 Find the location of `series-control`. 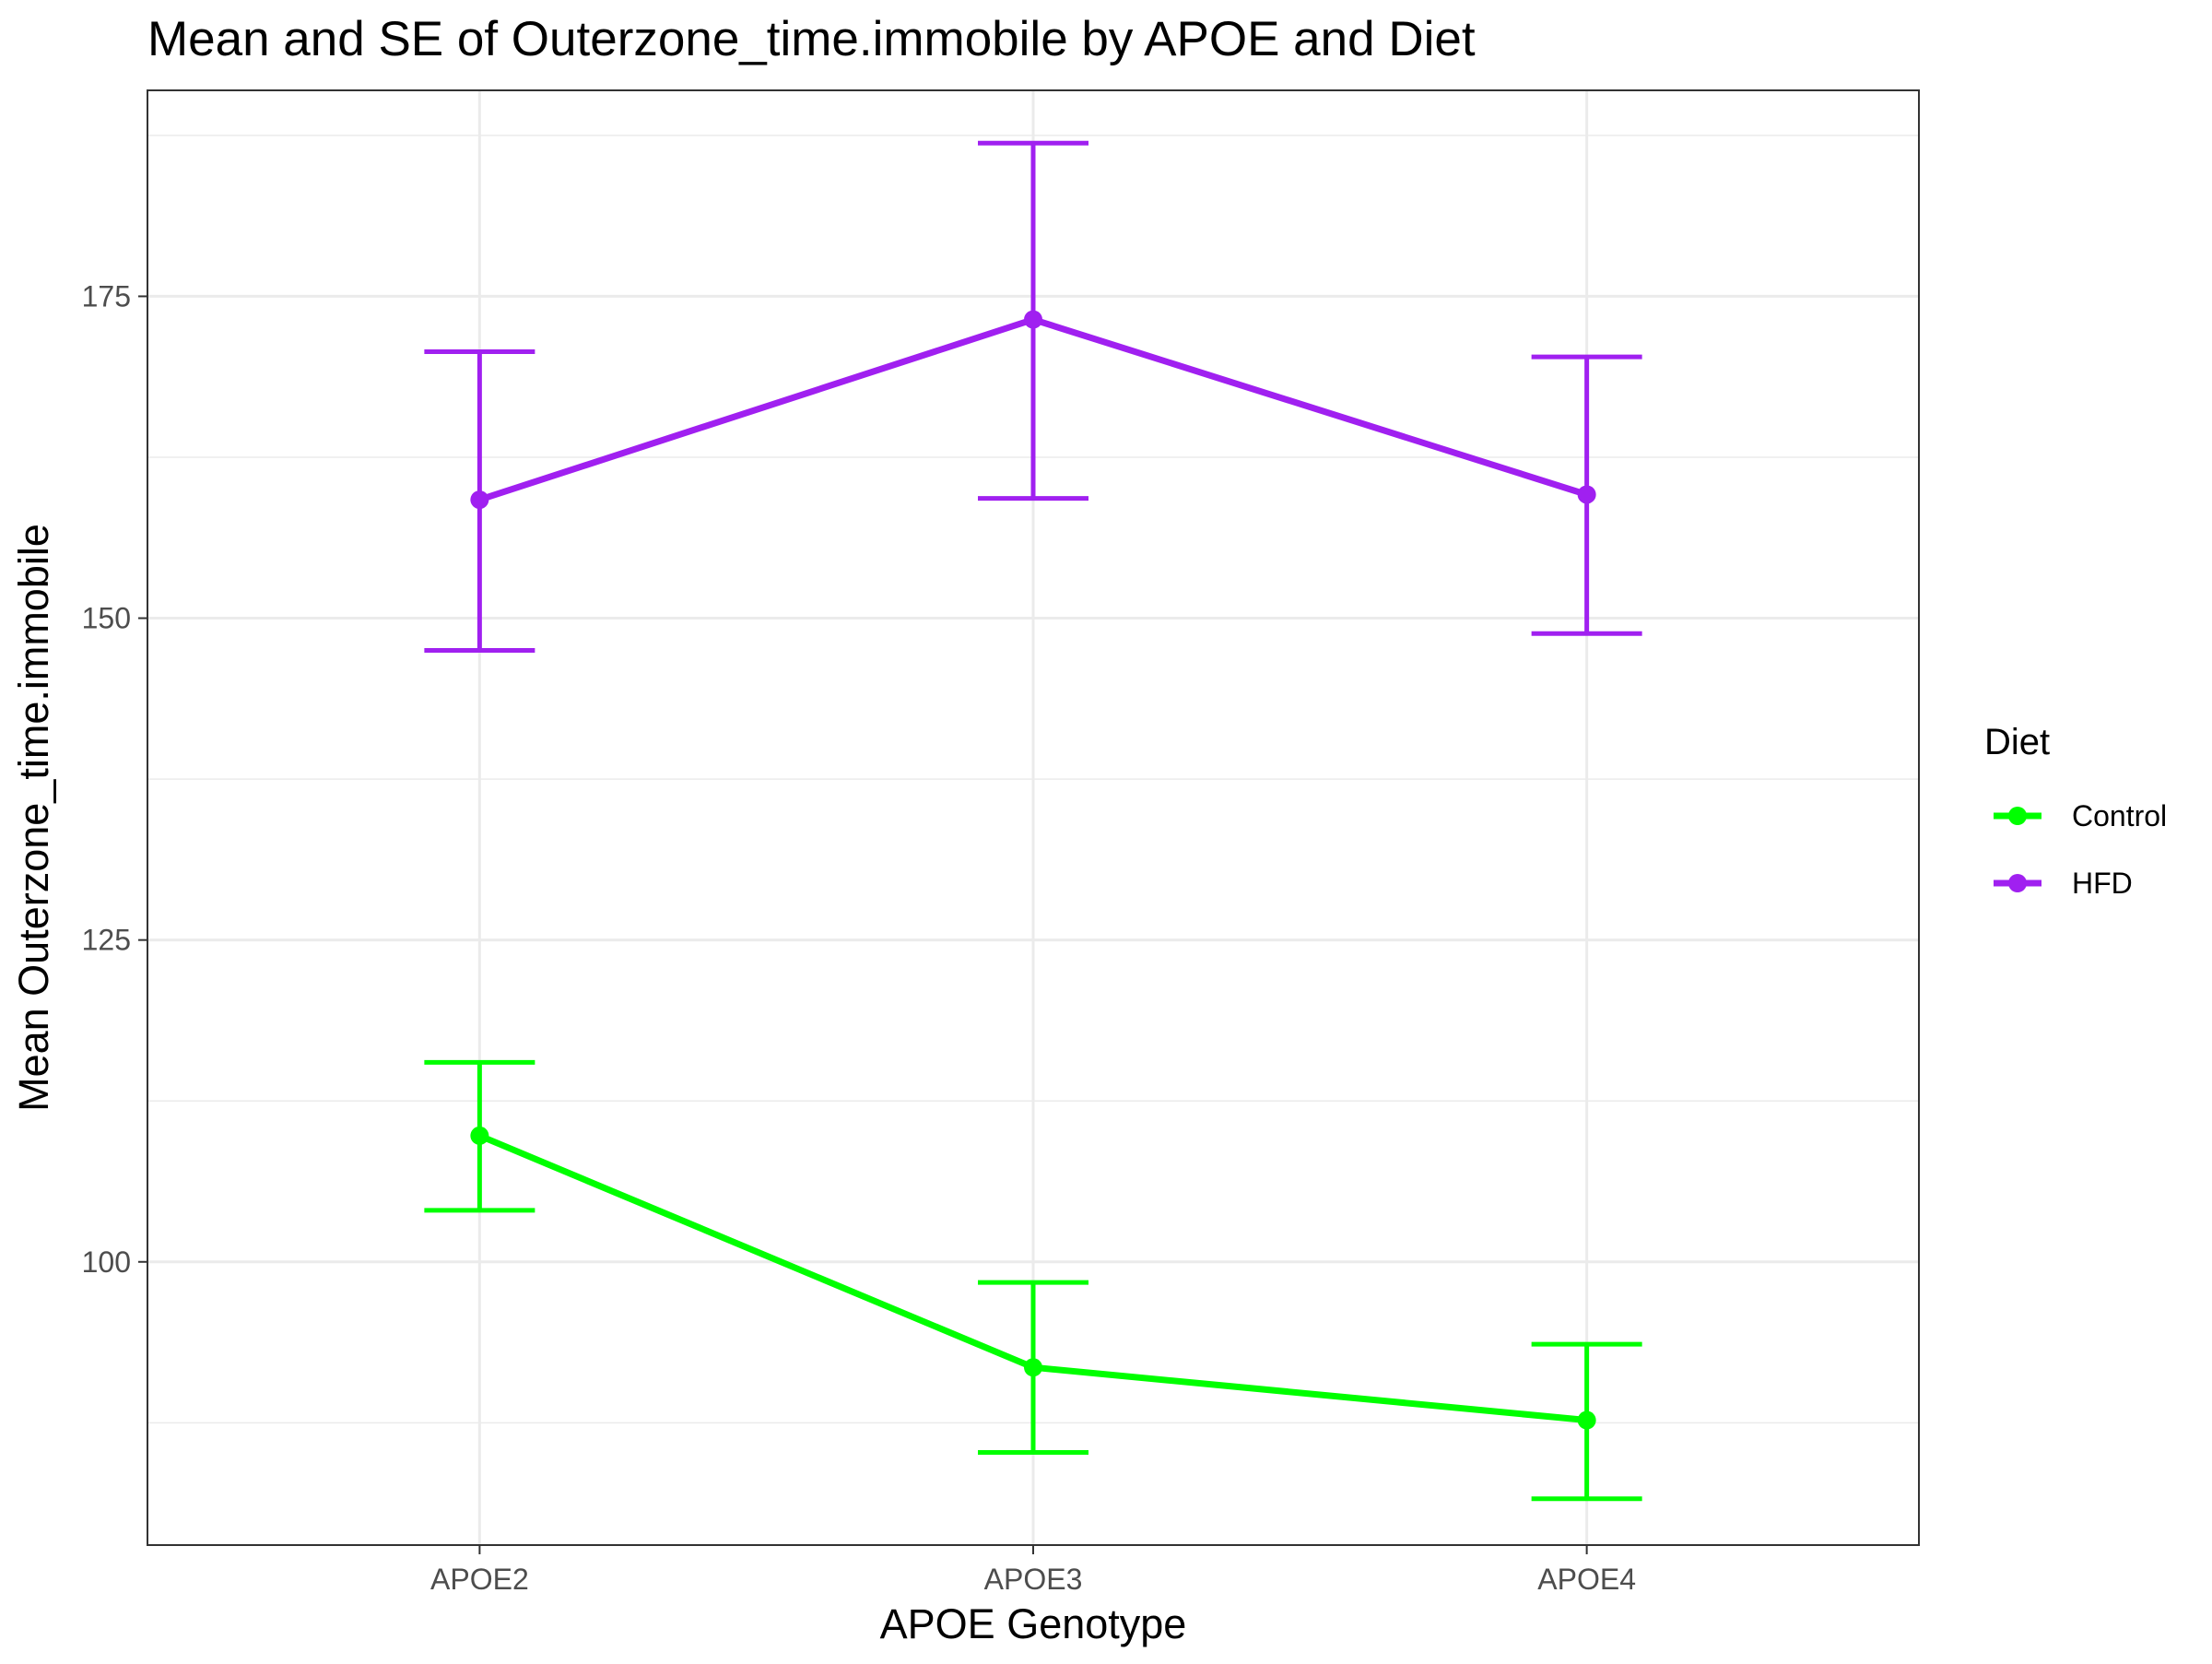

series-control is located at coordinates (1033, 1280).